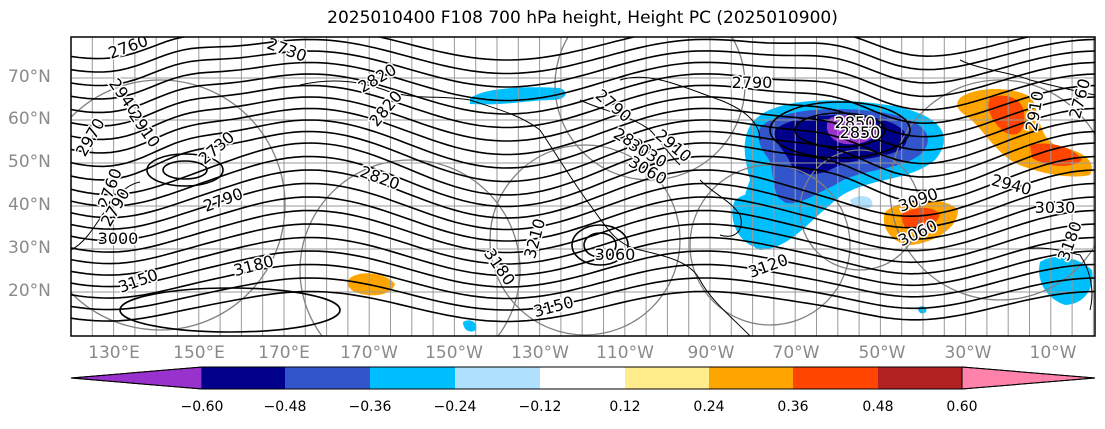  What do you see at coordinates (370, 407) in the screenshot?
I see `colorbar-tick-label: −0.36` at bounding box center [370, 407].